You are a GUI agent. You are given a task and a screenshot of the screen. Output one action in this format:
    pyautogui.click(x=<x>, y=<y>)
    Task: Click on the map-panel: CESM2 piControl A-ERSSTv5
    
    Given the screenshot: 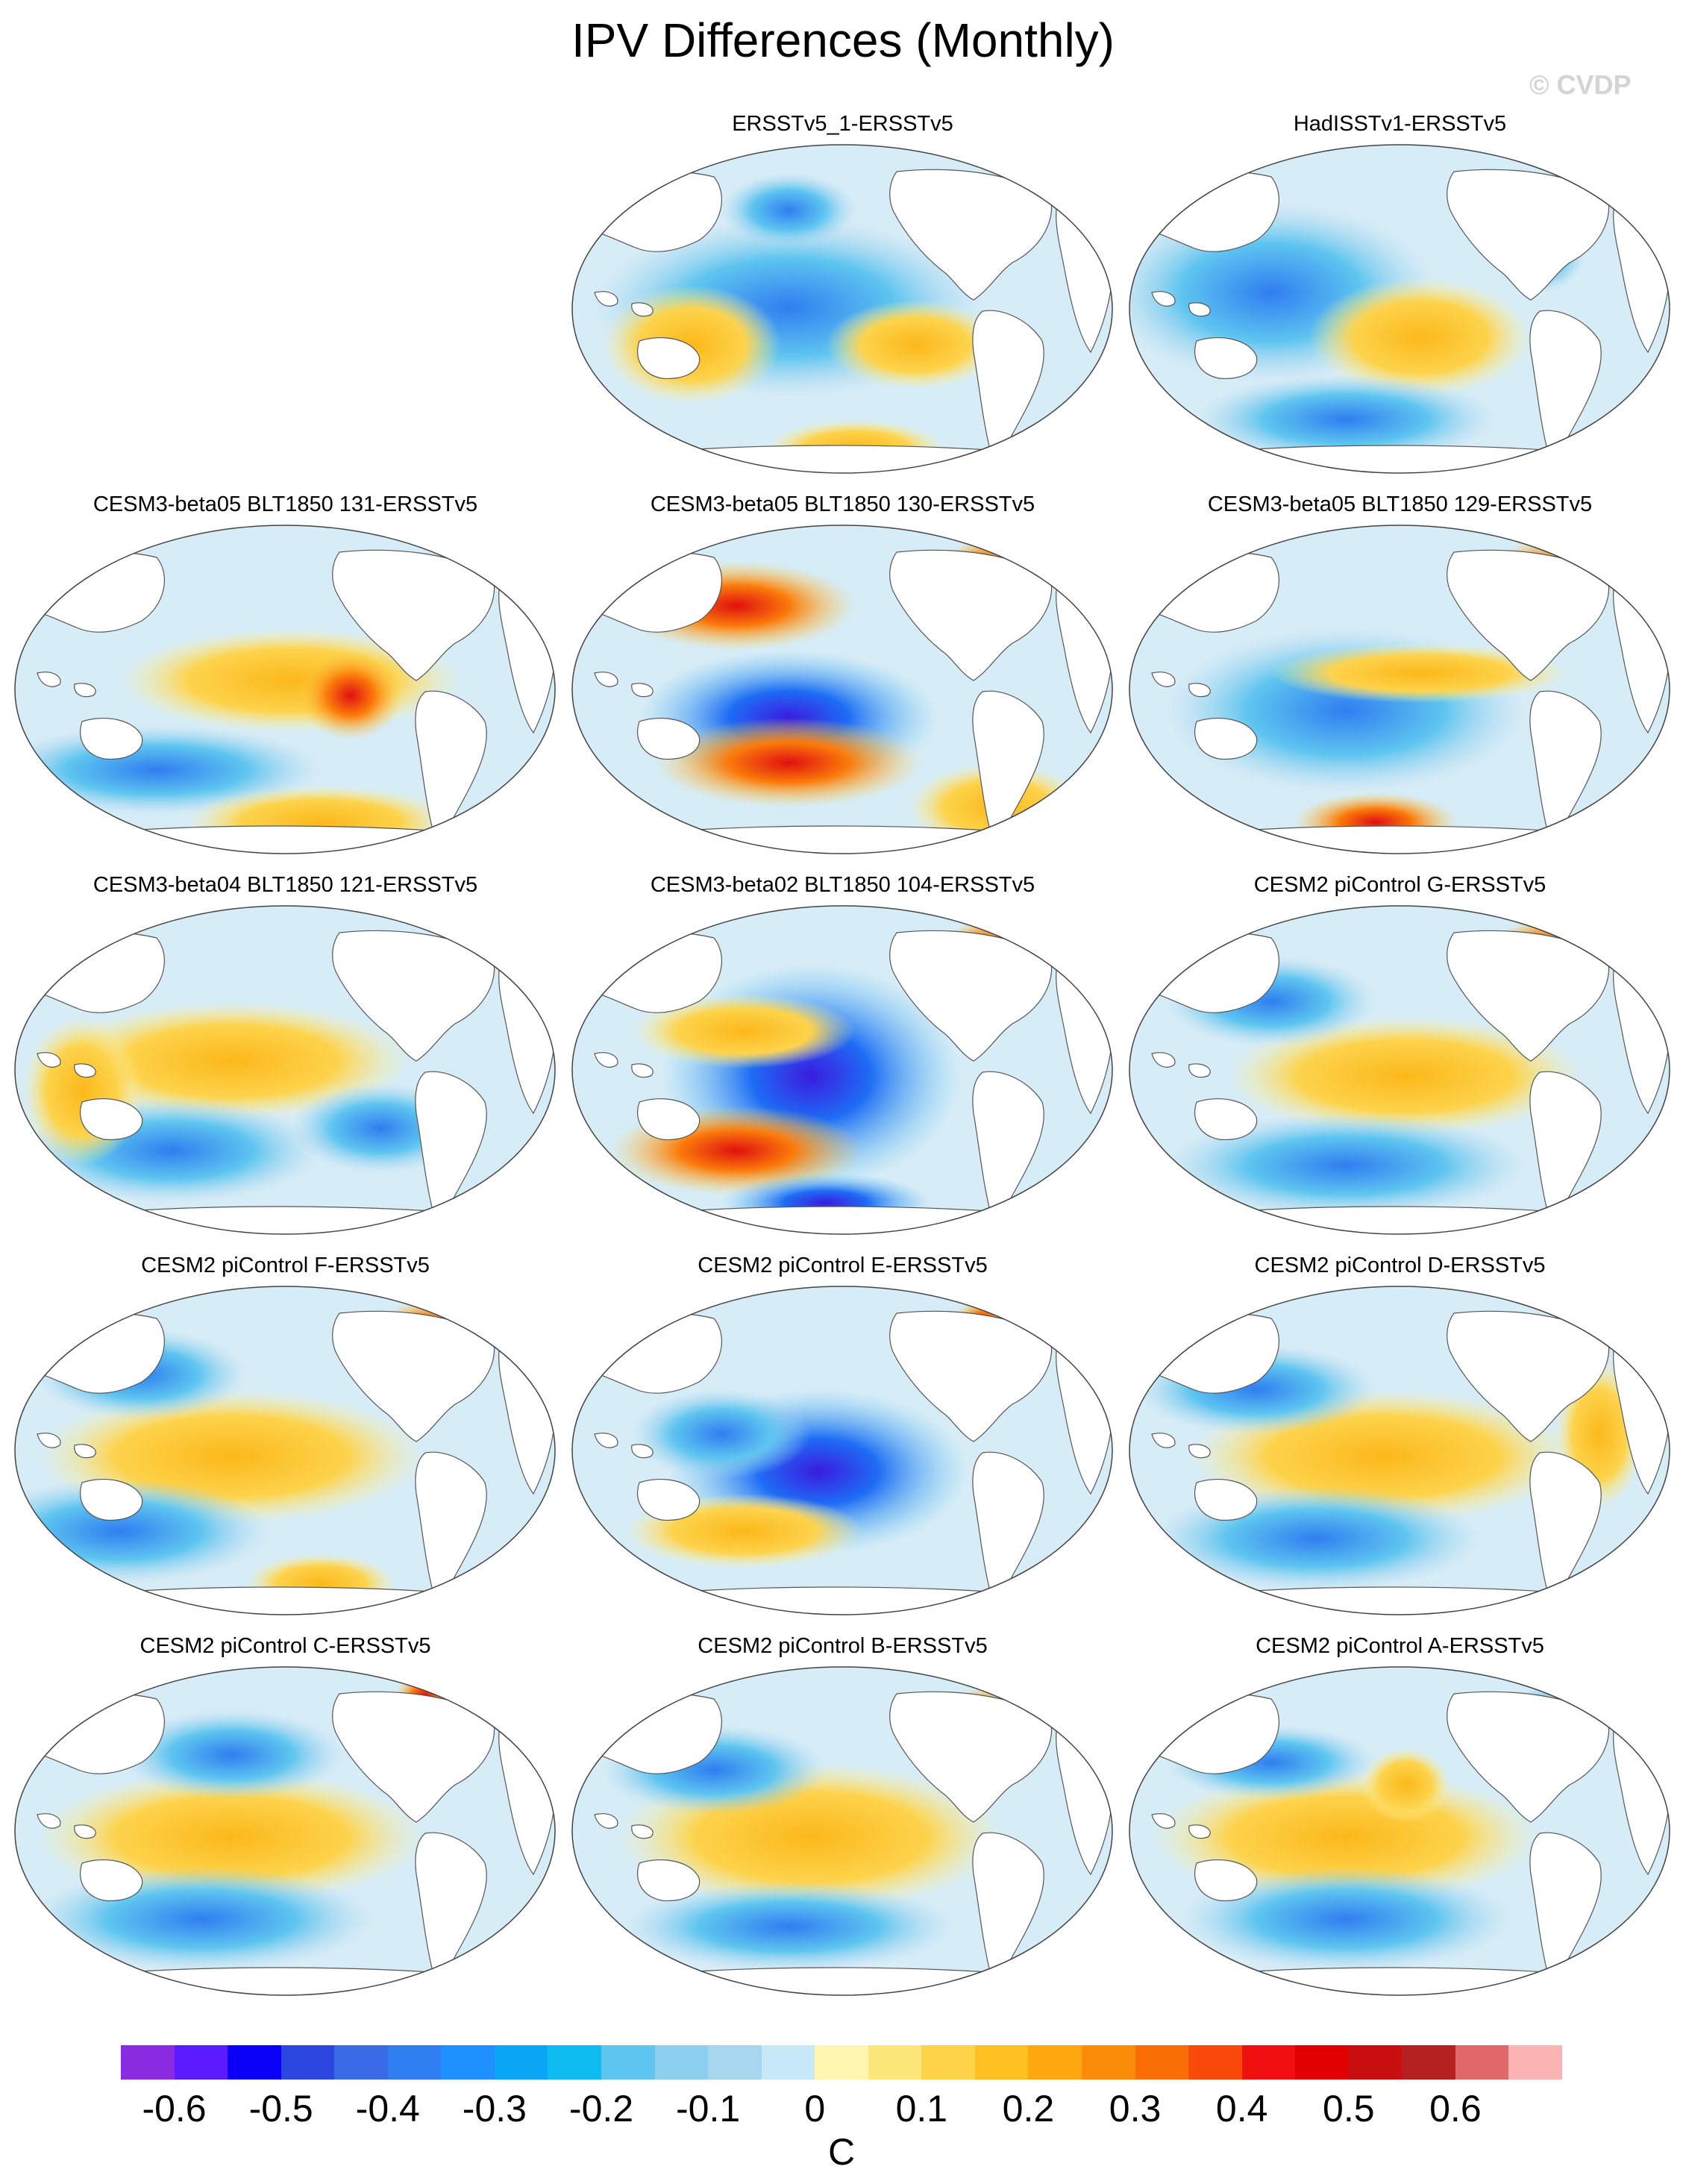 What is the action you would take?
    pyautogui.click(x=1400, y=1815)
    